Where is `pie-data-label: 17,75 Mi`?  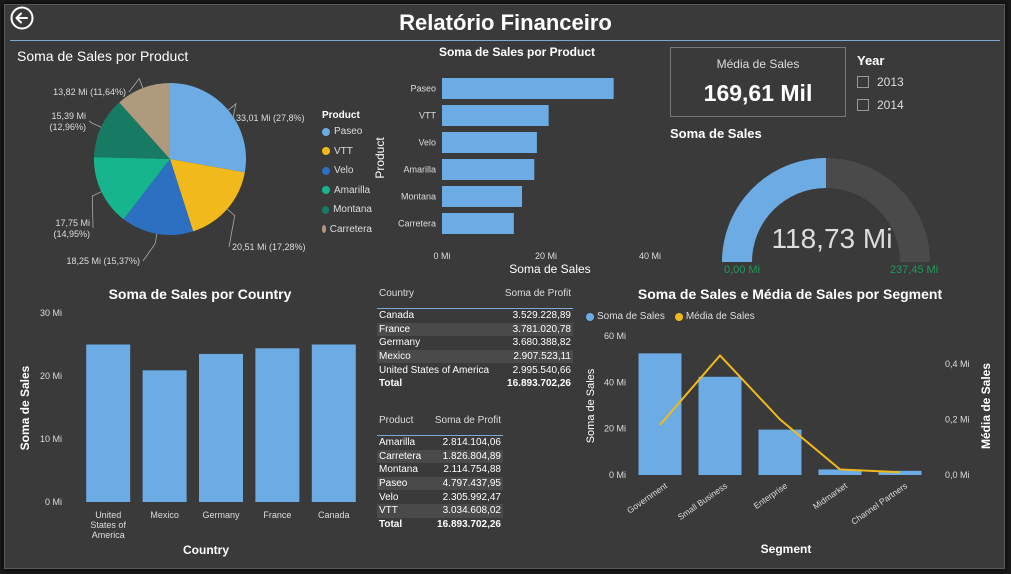 pie-data-label: 17,75 Mi is located at coordinates (72, 223).